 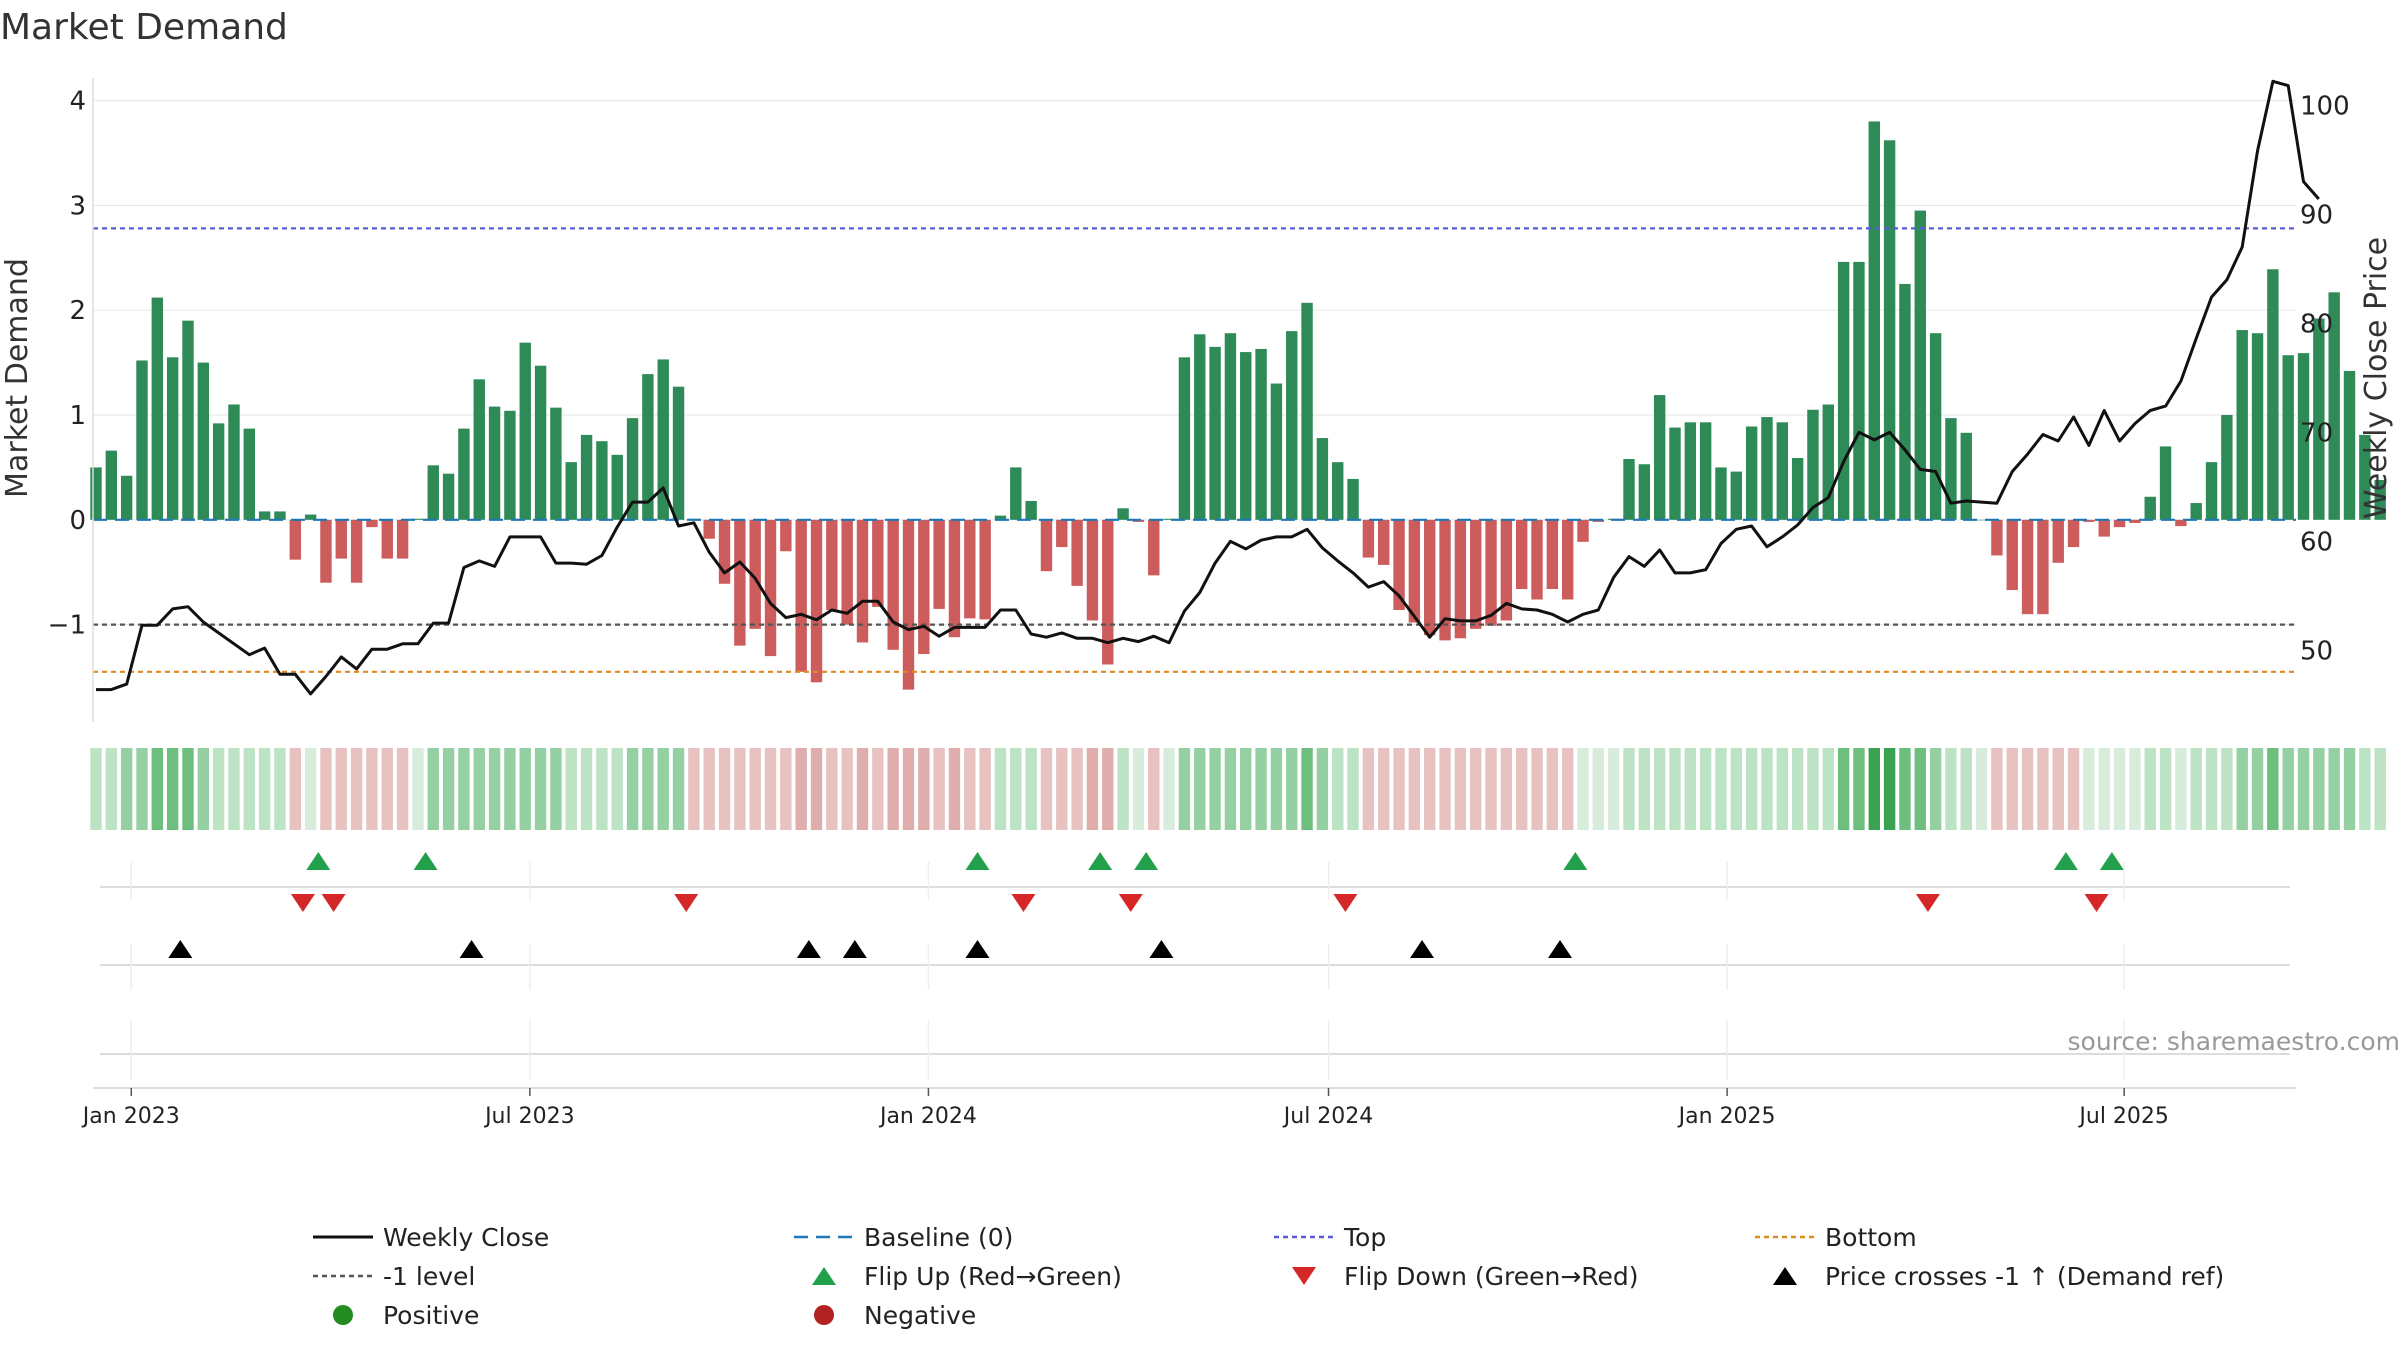 What do you see at coordinates (77, 416) in the screenshot?
I see `y-tick-label: 1` at bounding box center [77, 416].